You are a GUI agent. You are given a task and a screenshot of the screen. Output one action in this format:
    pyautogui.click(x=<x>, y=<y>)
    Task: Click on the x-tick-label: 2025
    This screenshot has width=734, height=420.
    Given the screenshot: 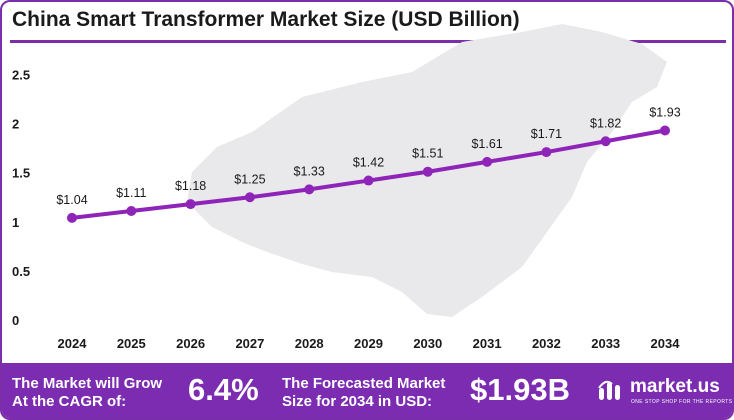 What is the action you would take?
    pyautogui.click(x=131, y=343)
    